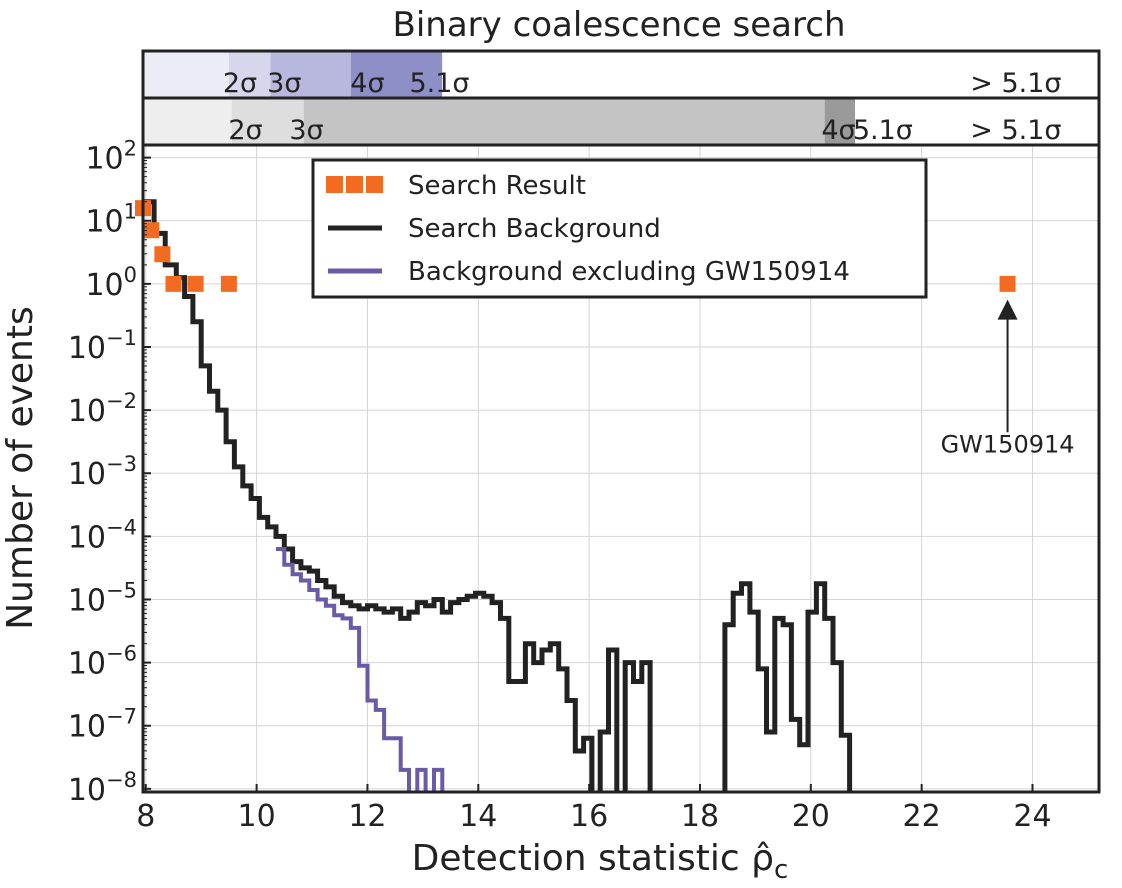 This screenshot has width=1122, height=888. What do you see at coordinates (883, 130) in the screenshot?
I see `band-bottom-label-3: 5.1σ` at bounding box center [883, 130].